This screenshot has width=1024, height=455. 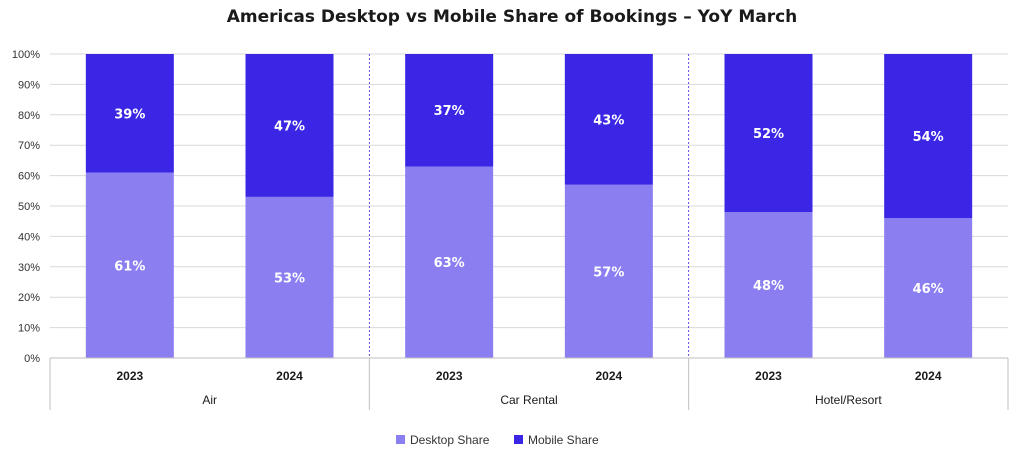 I want to click on data-label: 43%, so click(x=608, y=120).